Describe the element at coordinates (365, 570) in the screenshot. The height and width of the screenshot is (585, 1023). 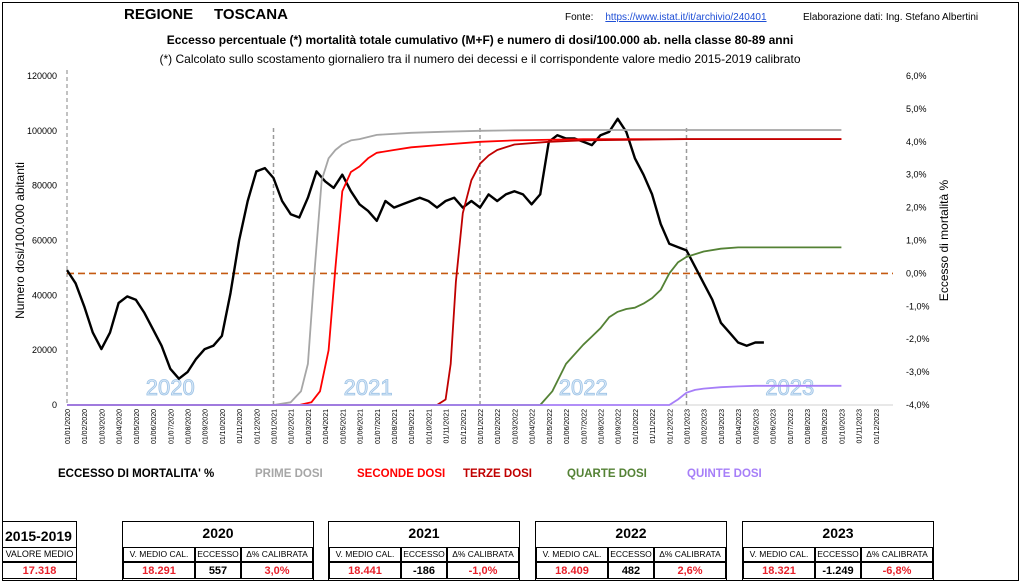
I see `table-2021-v1: 18.441` at that location.